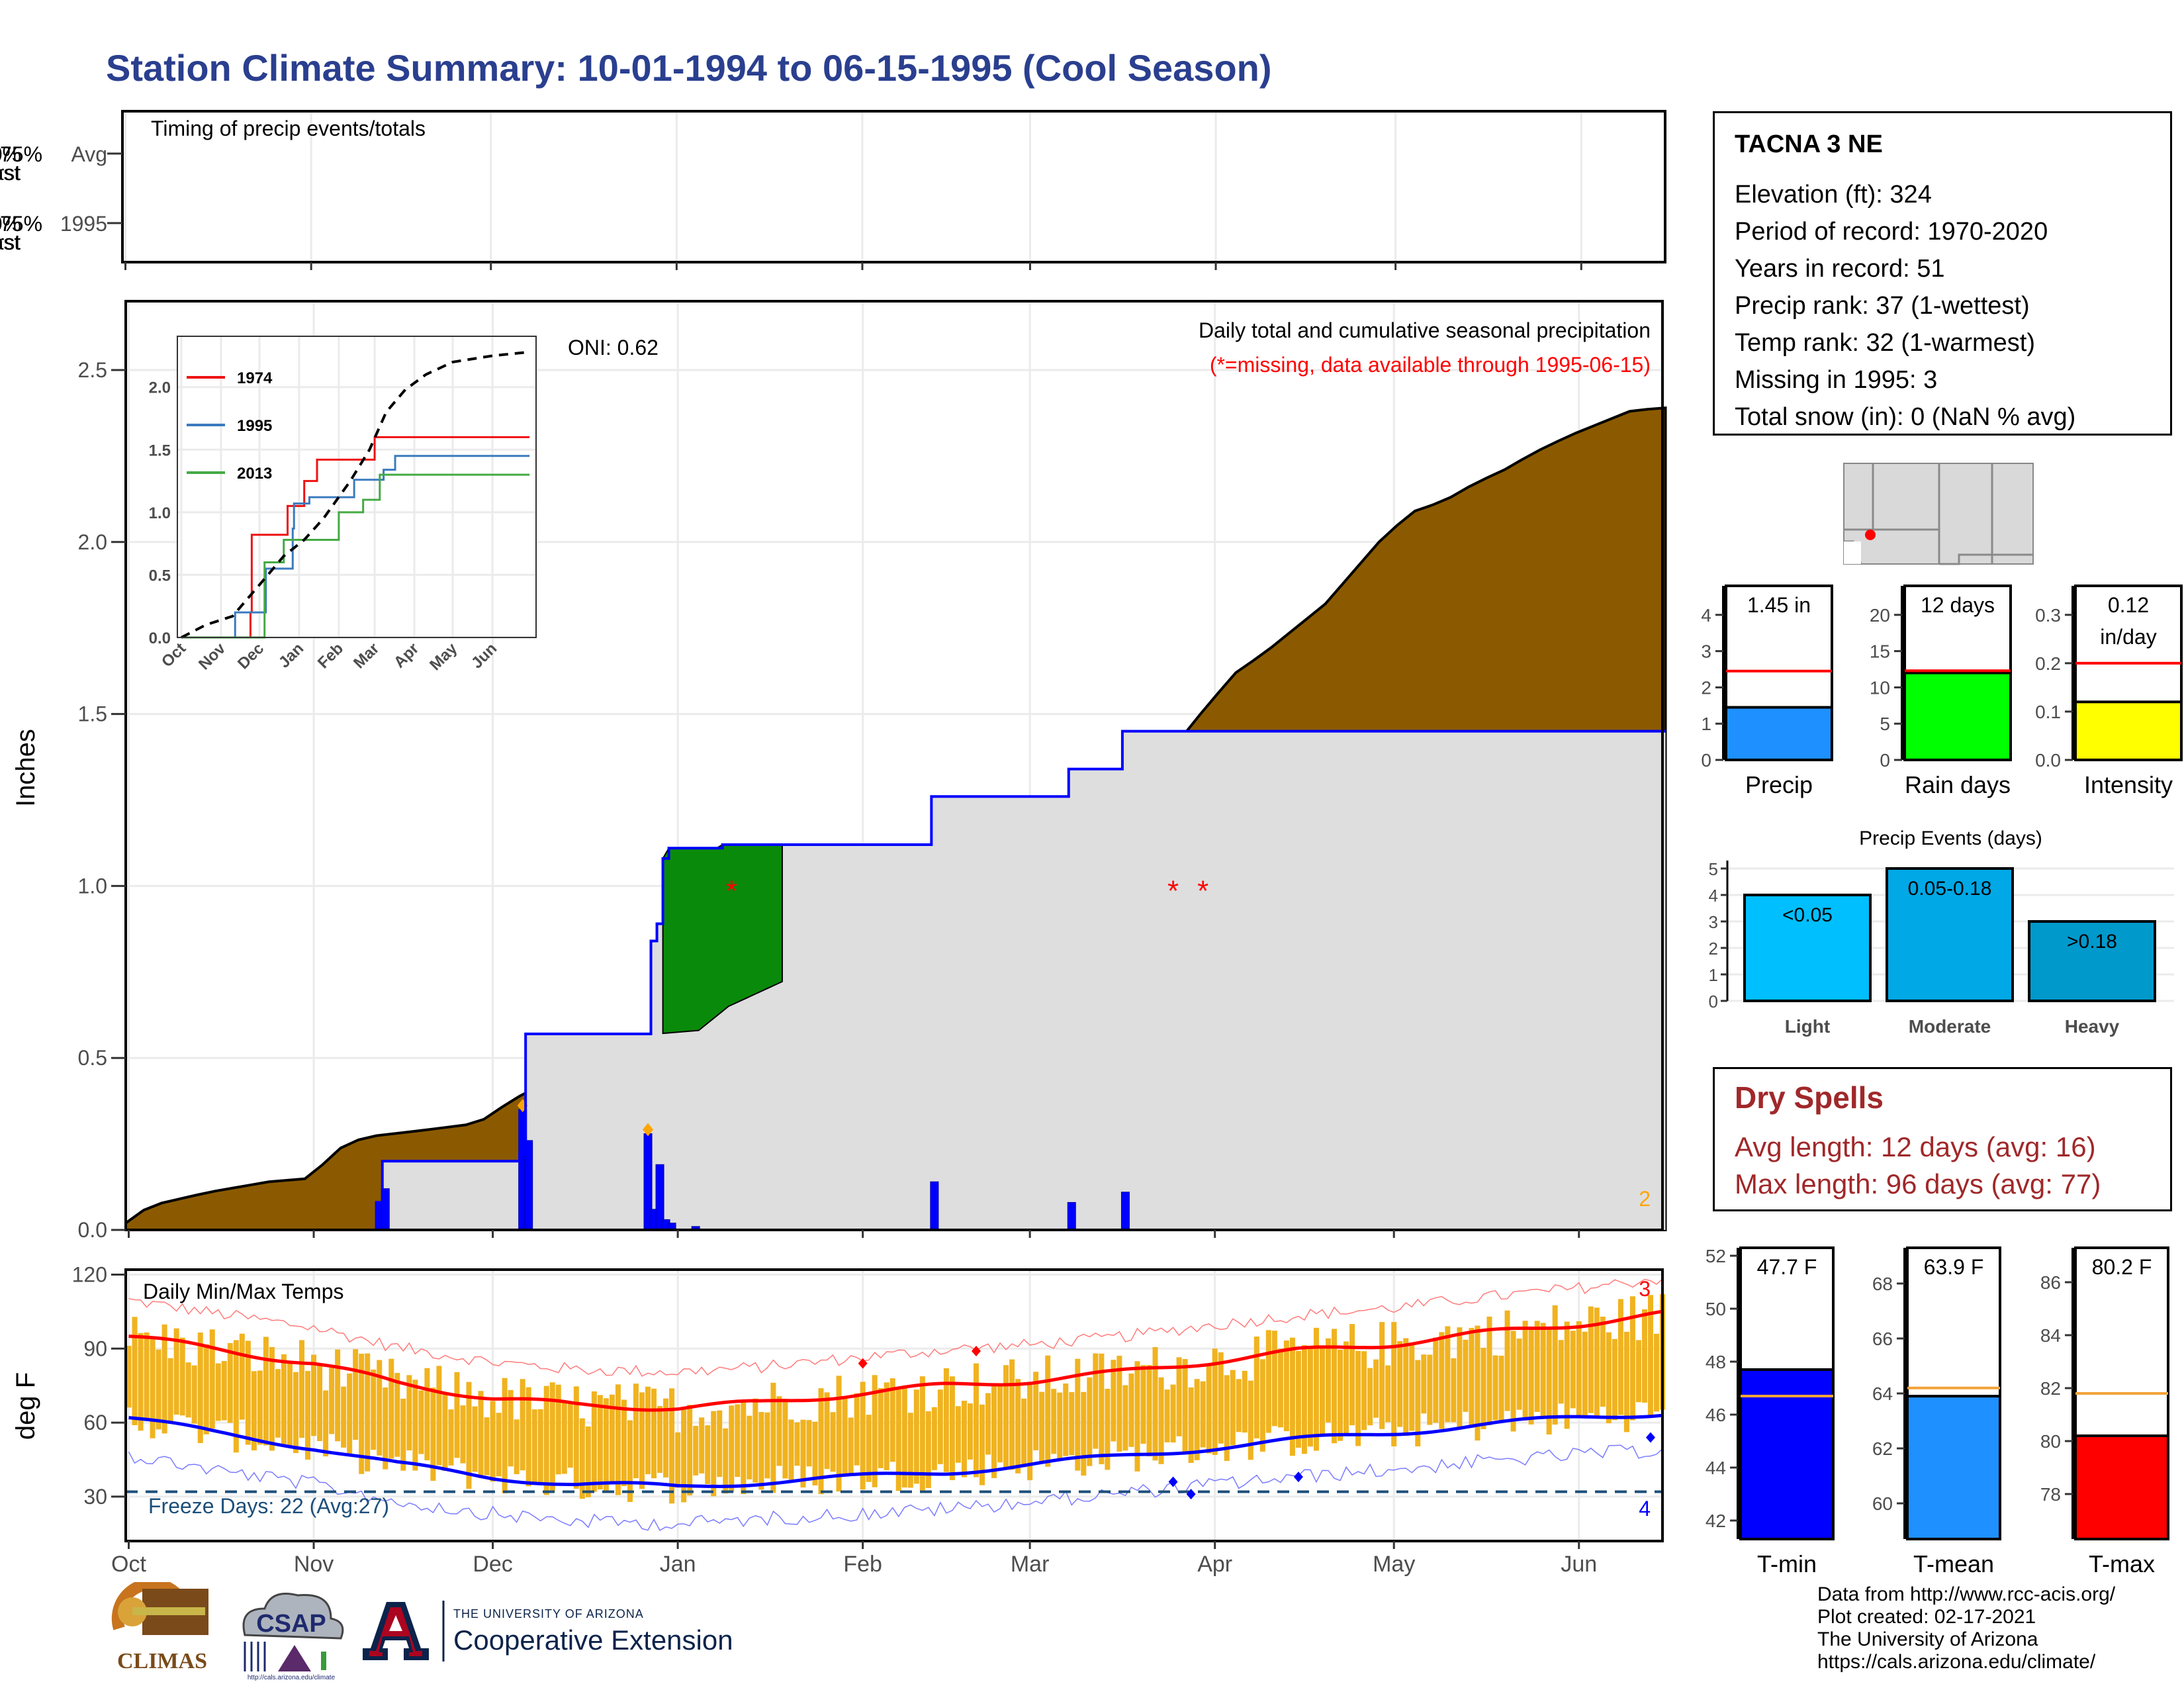 Image resolution: width=2184 pixels, height=1688 pixels. What do you see at coordinates (255, 474) in the screenshot?
I see `inset-legend-label: 2013` at bounding box center [255, 474].